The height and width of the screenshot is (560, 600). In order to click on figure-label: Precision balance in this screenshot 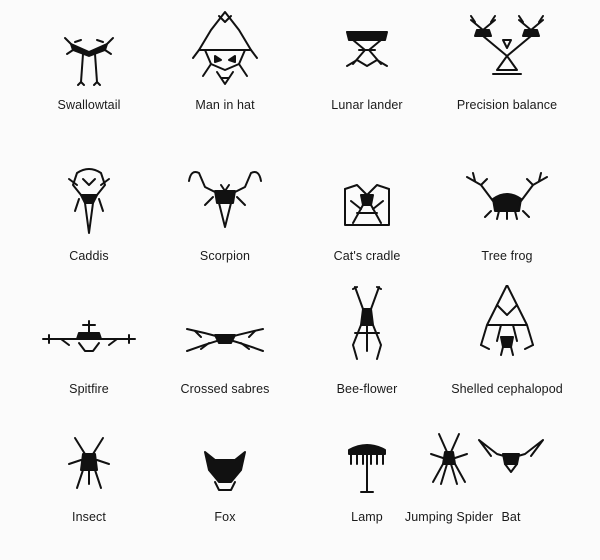, I will do `click(507, 105)`.